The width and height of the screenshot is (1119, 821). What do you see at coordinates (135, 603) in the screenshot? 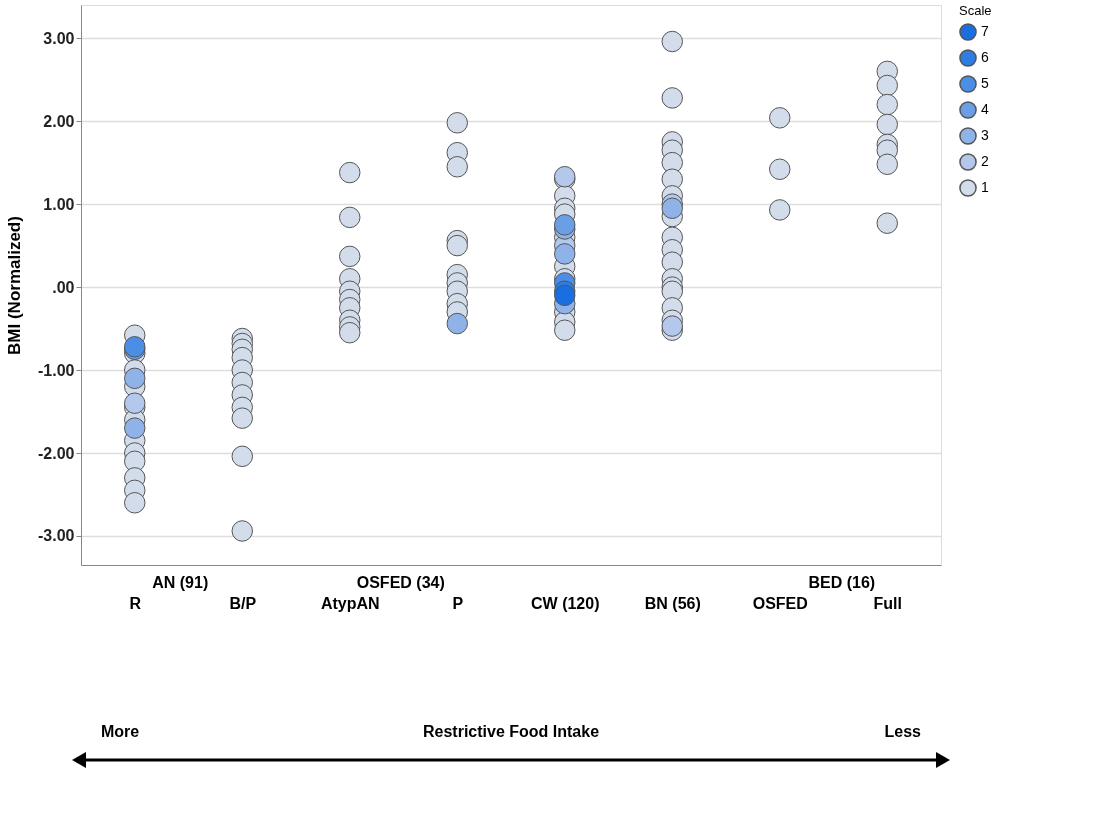
I see `x-tick-label: R` at bounding box center [135, 603].